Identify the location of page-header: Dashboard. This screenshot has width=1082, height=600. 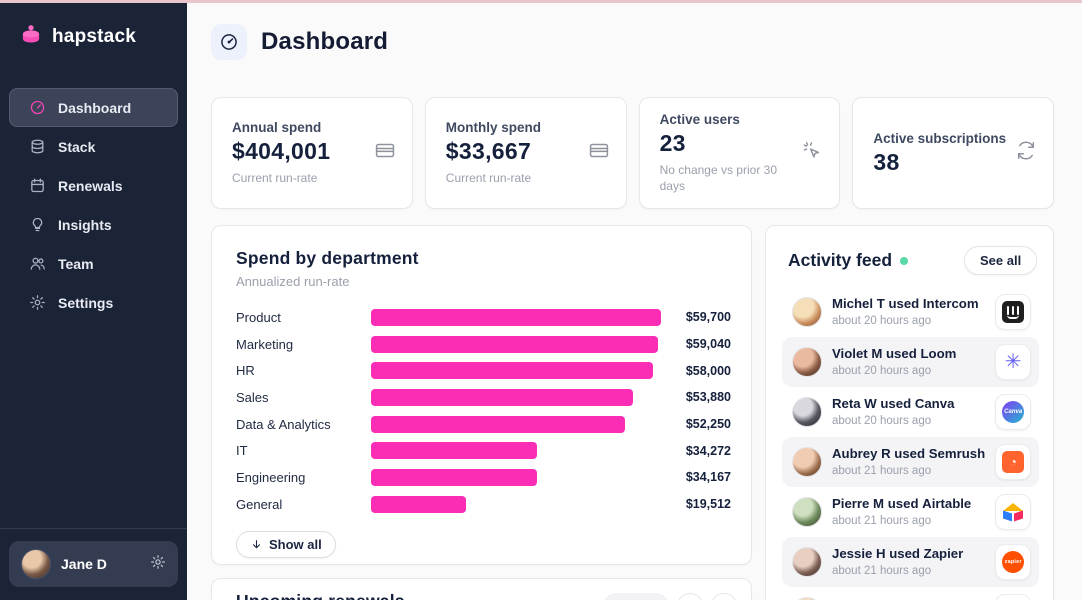
(632, 42).